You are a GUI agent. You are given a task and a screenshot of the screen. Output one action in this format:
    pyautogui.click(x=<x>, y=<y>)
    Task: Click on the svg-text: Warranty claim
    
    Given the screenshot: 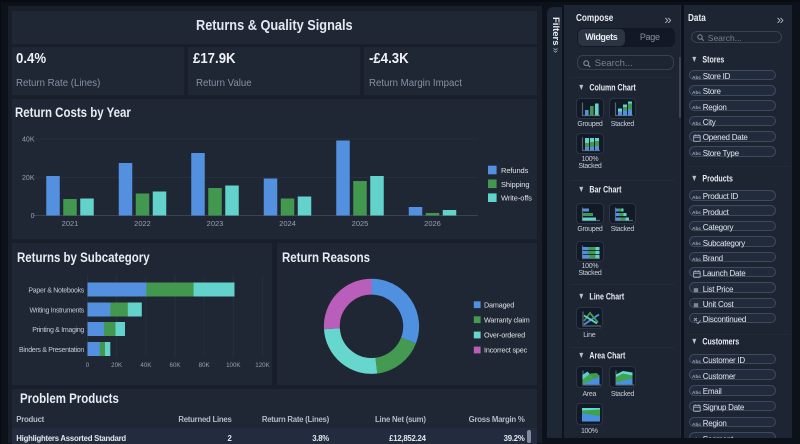 What is the action you would take?
    pyautogui.click(x=507, y=319)
    